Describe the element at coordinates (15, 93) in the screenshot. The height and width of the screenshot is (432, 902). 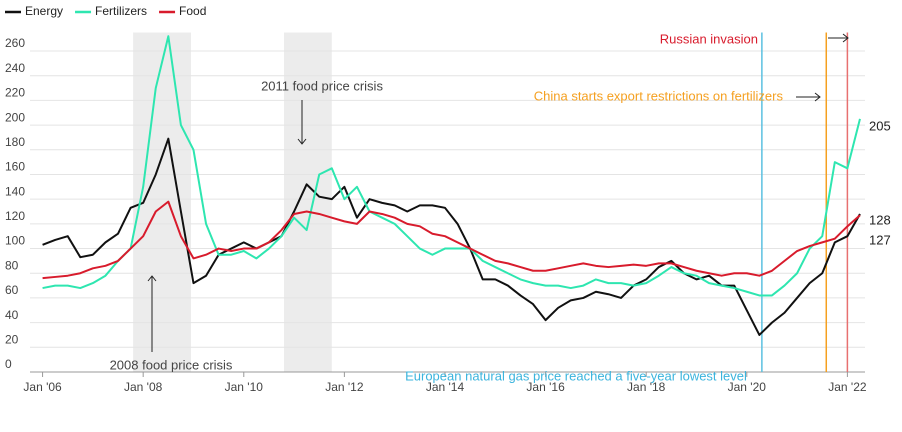
I see `y-tick-label: 220` at that location.